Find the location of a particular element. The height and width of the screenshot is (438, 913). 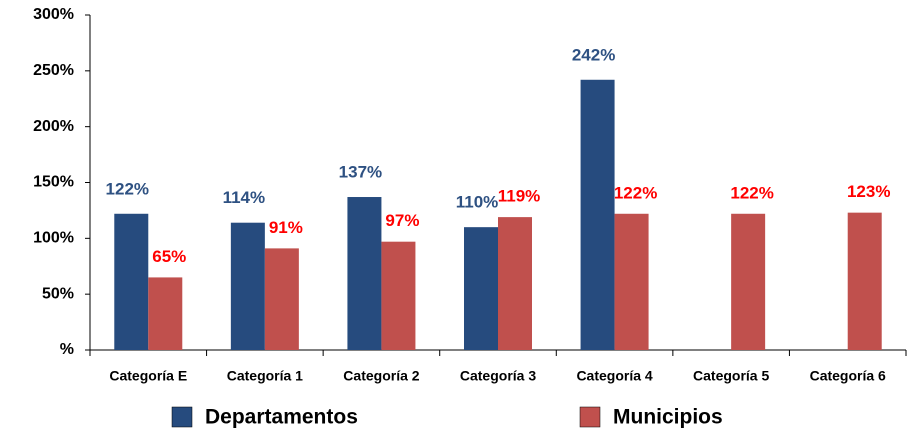

x-tick-label: Categoría 1 is located at coordinates (265, 376).